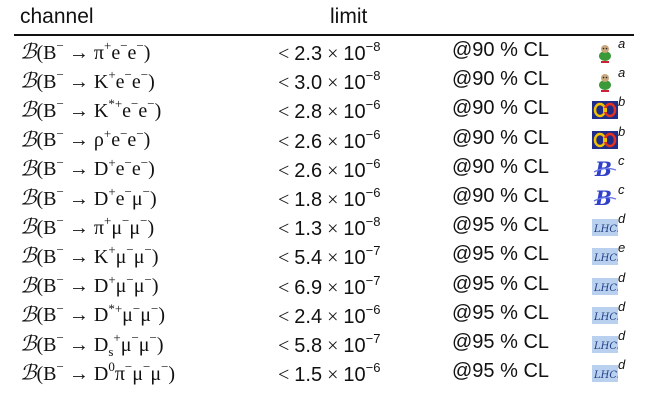 The image size is (648, 398). What do you see at coordinates (96, 197) in the screenshot?
I see `decay-channel: (B− → D+e−μ−)` at bounding box center [96, 197].